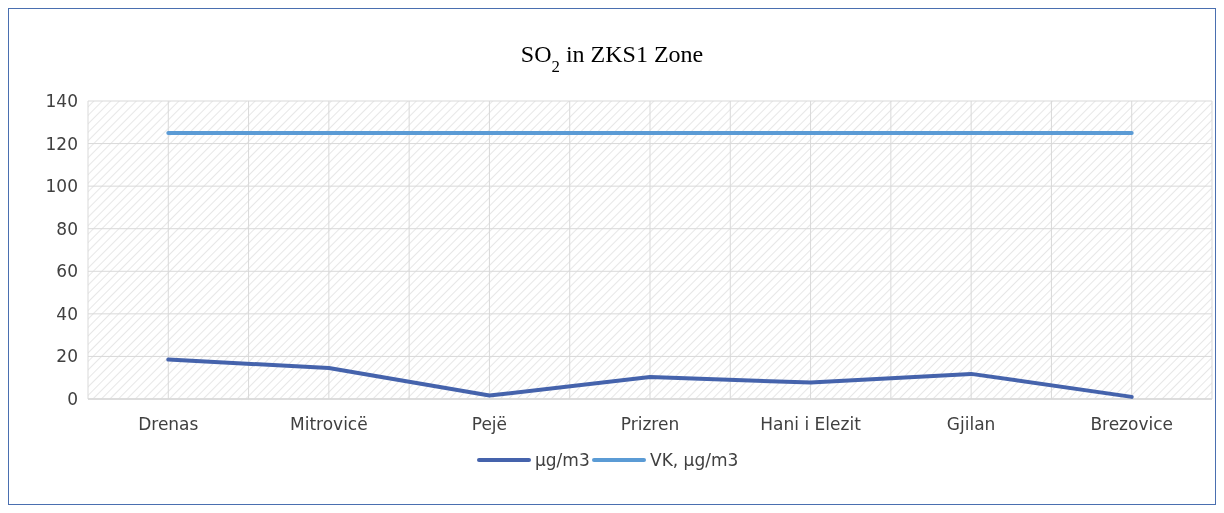 Image resolution: width=1224 pixels, height=513 pixels. Describe the element at coordinates (562, 459) in the screenshot. I see `legend-label: µg/m3` at that location.